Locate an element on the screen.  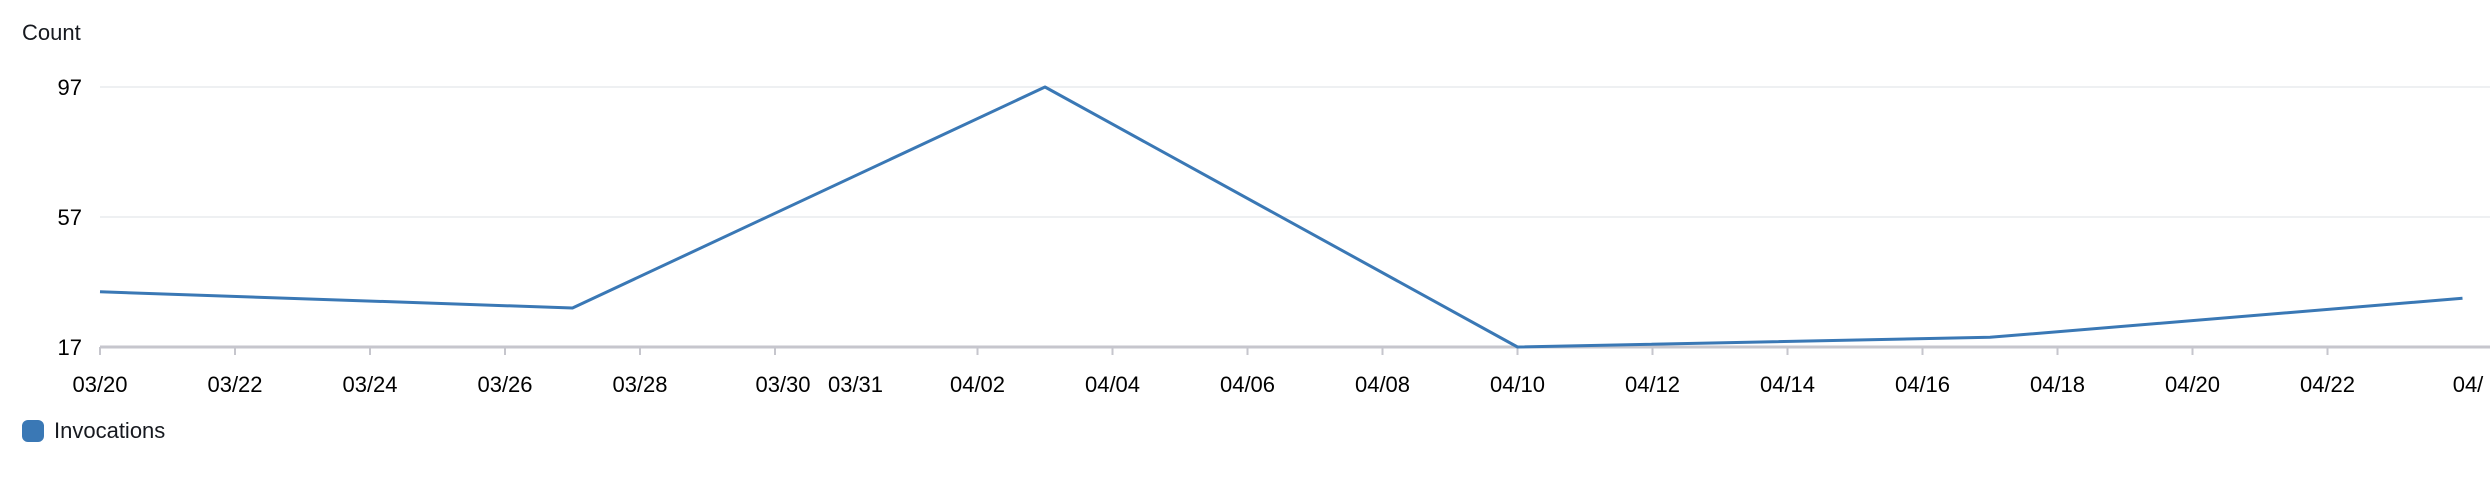
x-tick-label-9: 04/06 is located at coordinates (1247, 384).